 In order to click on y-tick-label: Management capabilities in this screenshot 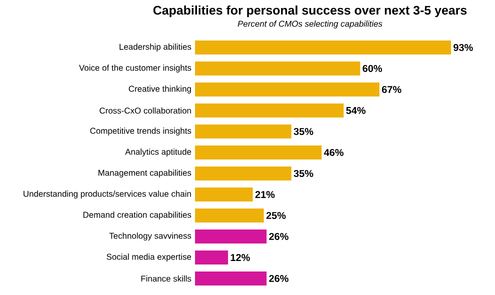, I will do `click(145, 174)`.